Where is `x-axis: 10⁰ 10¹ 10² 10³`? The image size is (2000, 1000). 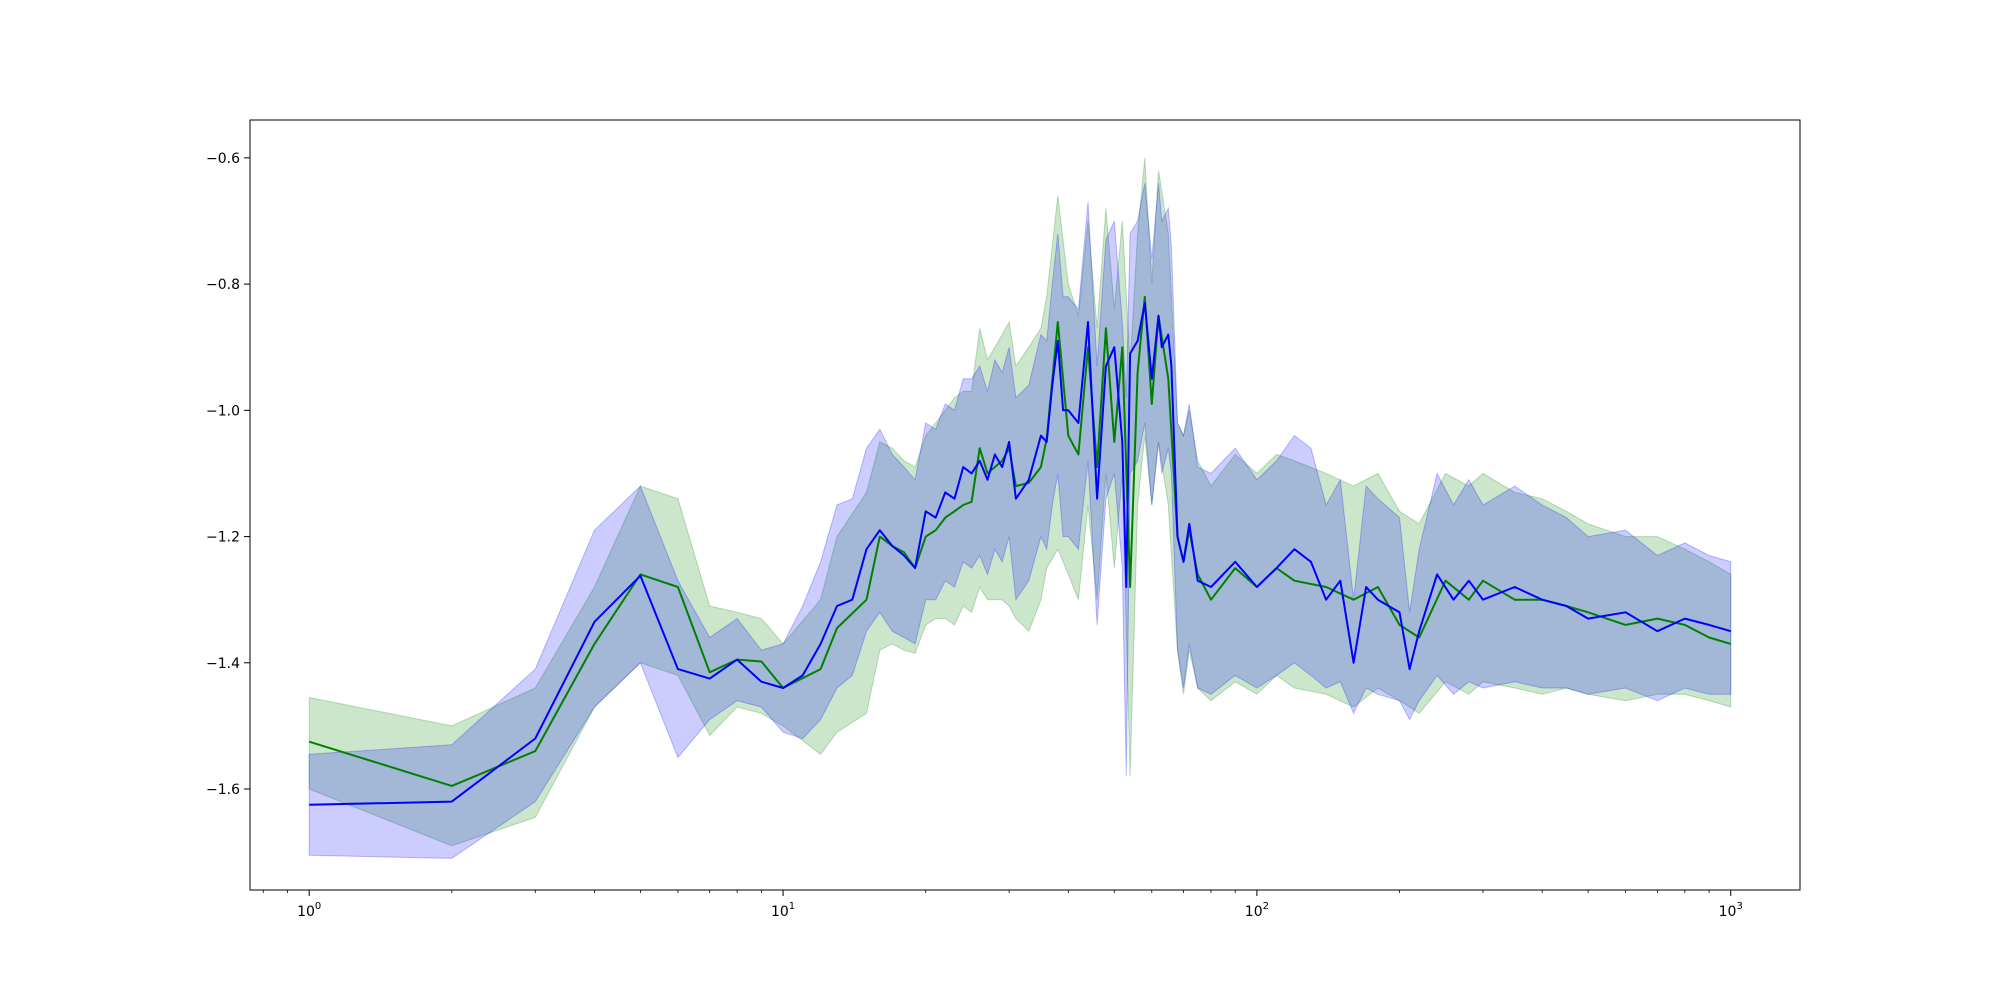
x-axis: 10⁰ 10¹ 10² 10³ is located at coordinates (1002, 905).